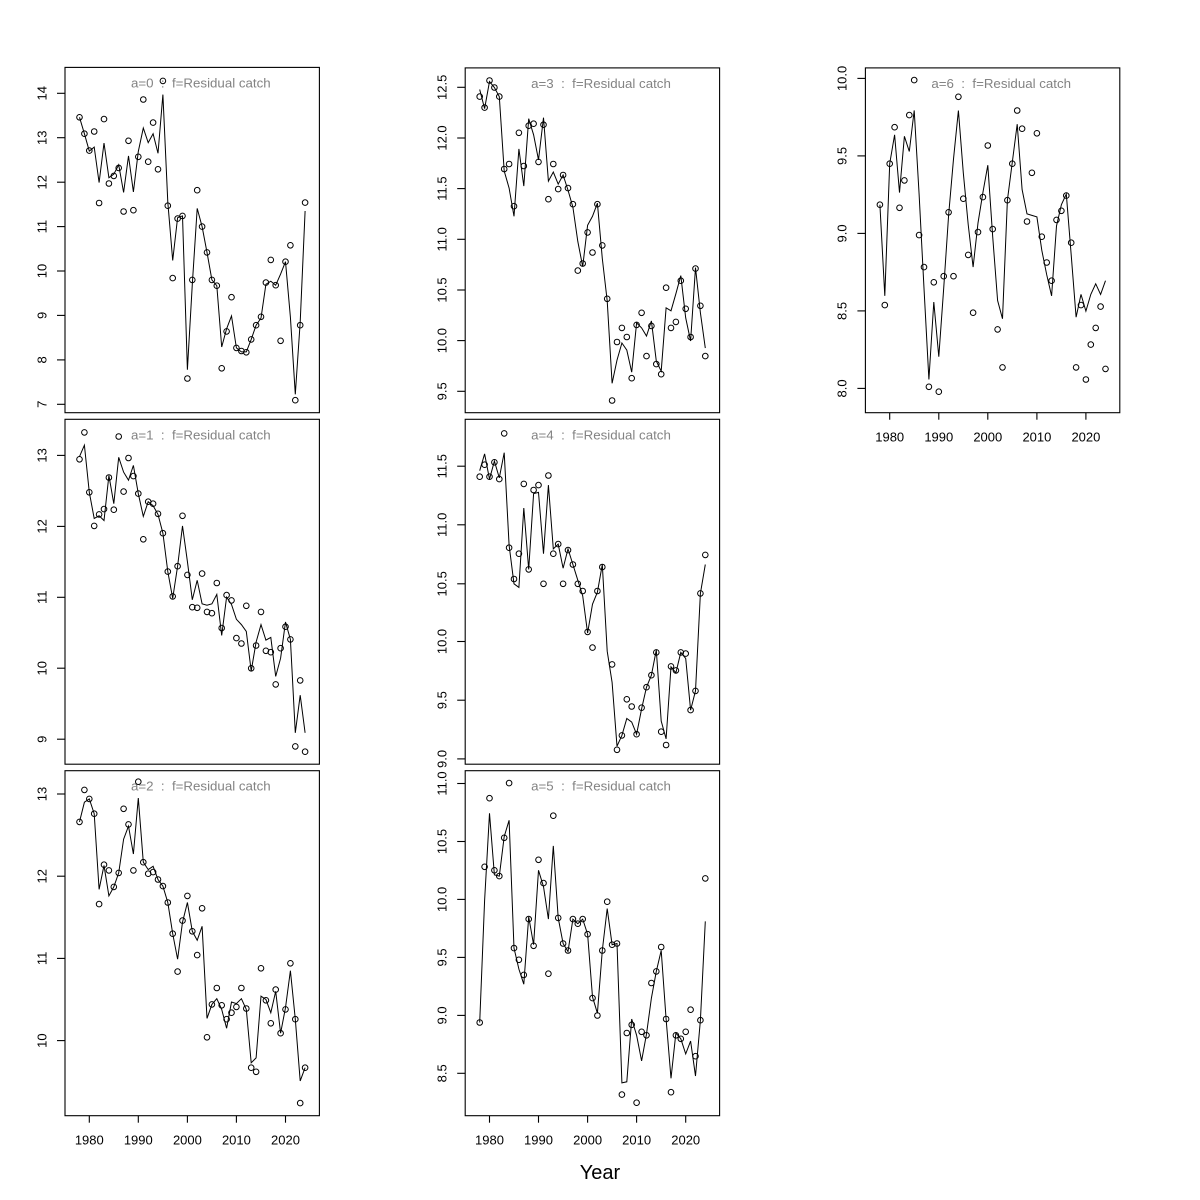 The image size is (1200, 1200). Describe the element at coordinates (842, 388) in the screenshot. I see `svg-text: 8.0` at that location.